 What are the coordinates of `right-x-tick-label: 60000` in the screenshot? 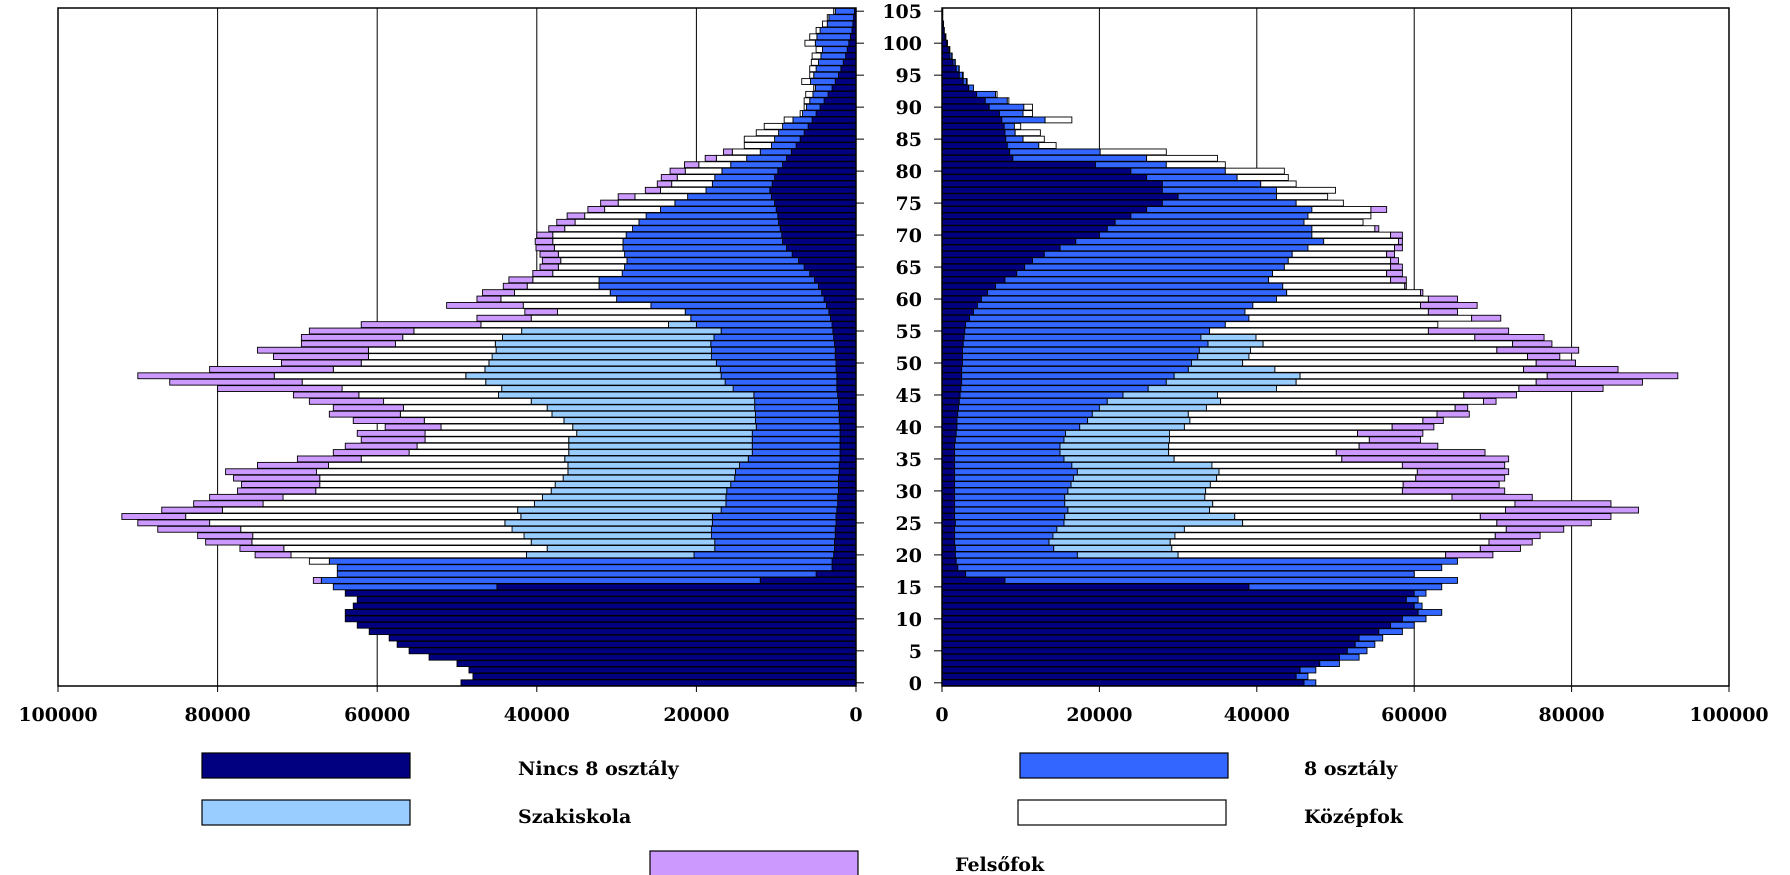 It's located at (1414, 715).